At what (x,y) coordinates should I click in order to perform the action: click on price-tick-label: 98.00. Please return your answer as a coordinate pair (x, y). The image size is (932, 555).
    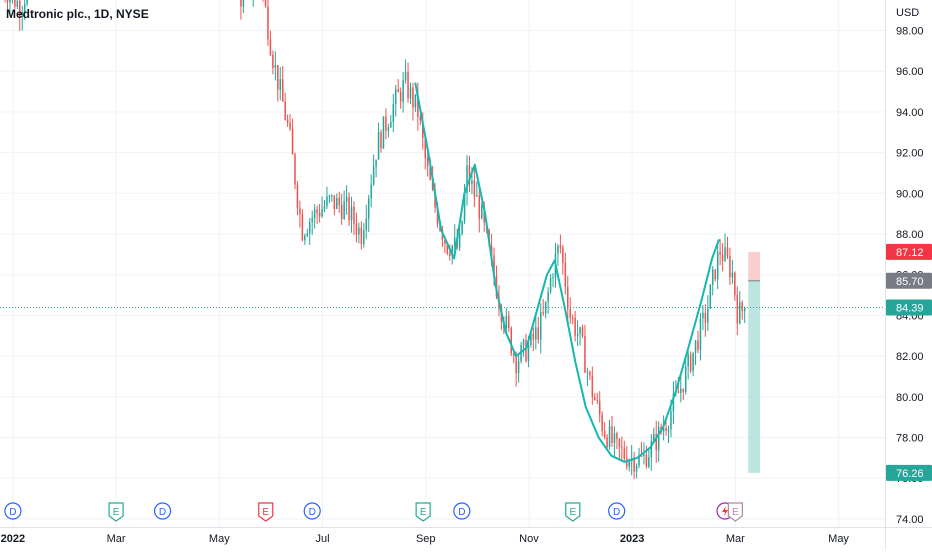
    Looking at the image, I should click on (910, 32).